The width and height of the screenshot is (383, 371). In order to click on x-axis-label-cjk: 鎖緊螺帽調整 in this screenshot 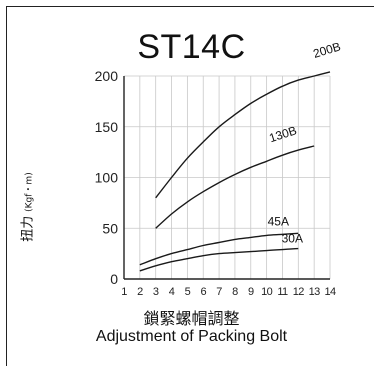, I will do `click(191, 318)`.